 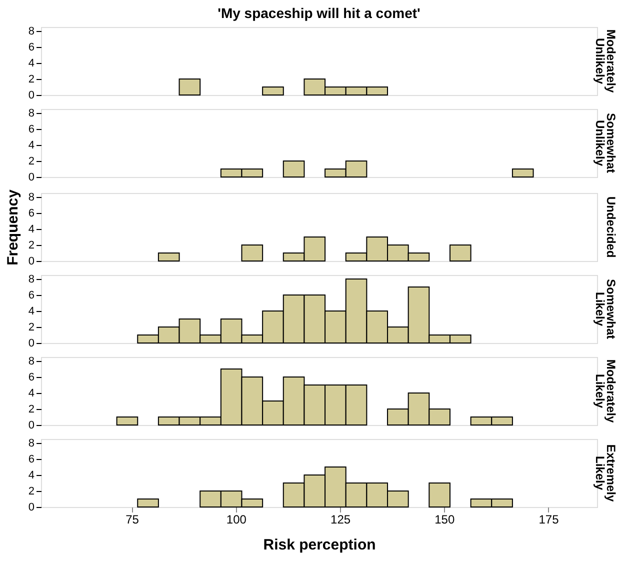 I want to click on y2-axis-title: Moderately Unlikely, so click(x=605, y=61).